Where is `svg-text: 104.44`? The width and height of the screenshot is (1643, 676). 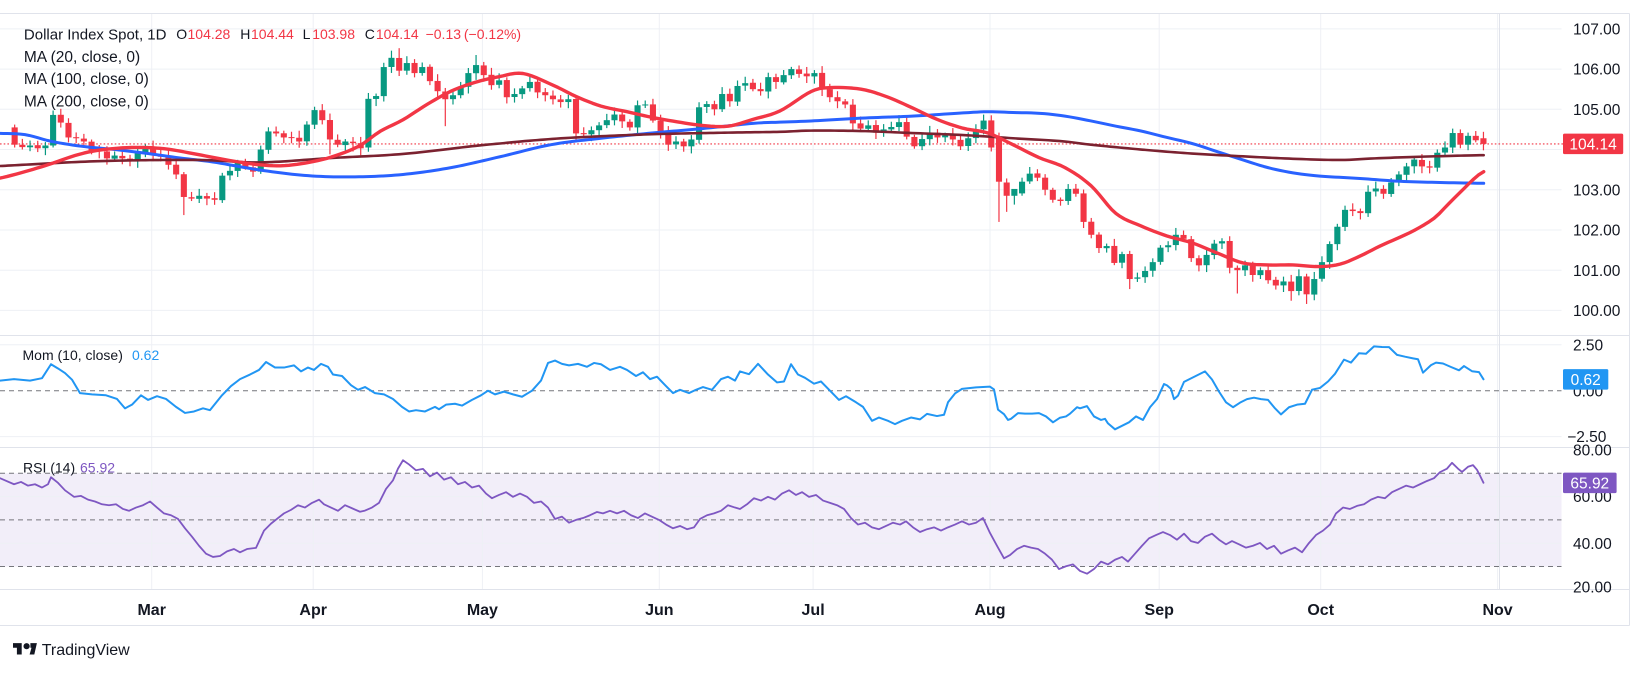 svg-text: 104.44 is located at coordinates (272, 34).